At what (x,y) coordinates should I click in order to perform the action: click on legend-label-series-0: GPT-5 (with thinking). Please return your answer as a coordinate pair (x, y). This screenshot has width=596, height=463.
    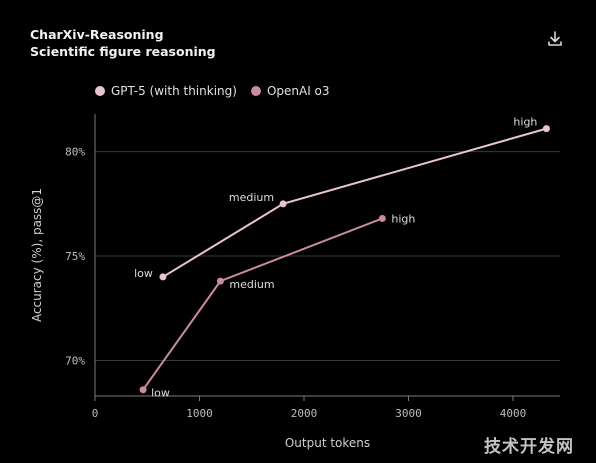
    Looking at the image, I should click on (174, 91).